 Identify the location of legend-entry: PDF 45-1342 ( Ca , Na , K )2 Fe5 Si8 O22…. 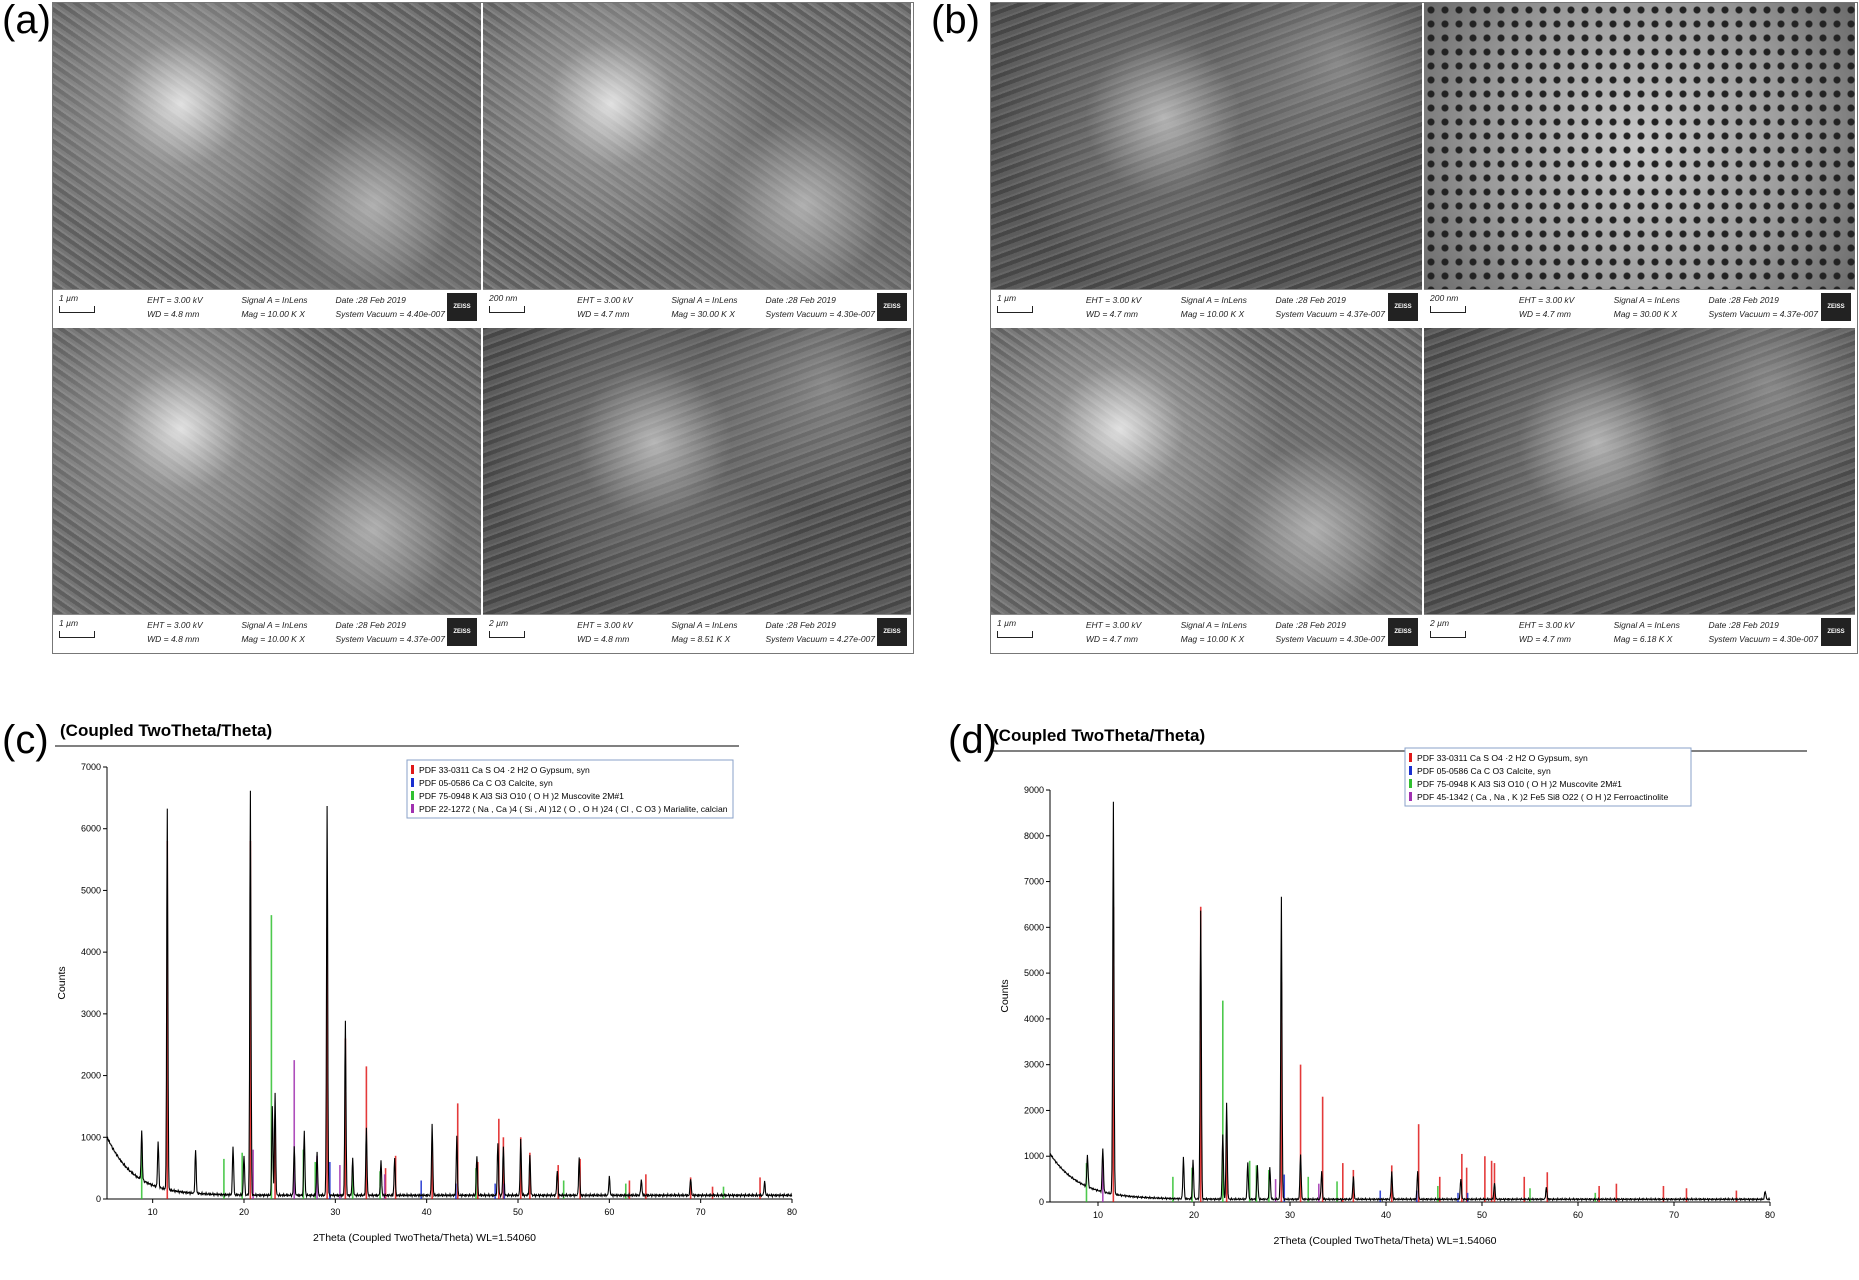
(1542, 797).